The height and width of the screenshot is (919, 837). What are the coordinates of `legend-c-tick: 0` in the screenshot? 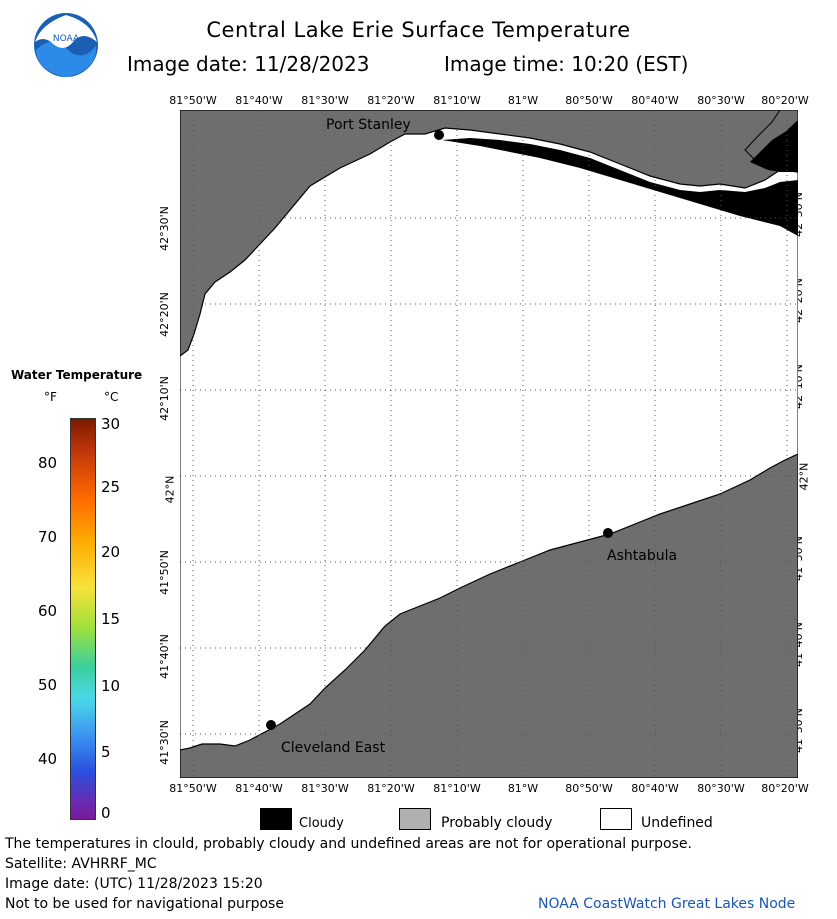 It's located at (106, 813).